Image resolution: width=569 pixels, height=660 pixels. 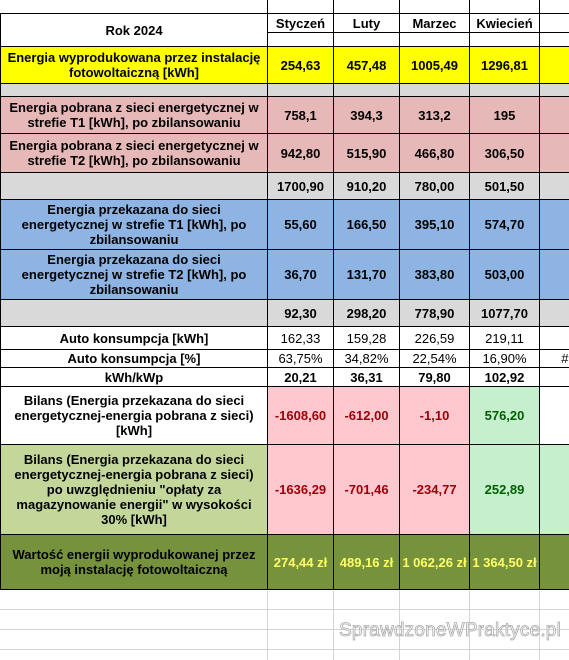 I want to click on value-cell: 92,30, so click(x=301, y=313).